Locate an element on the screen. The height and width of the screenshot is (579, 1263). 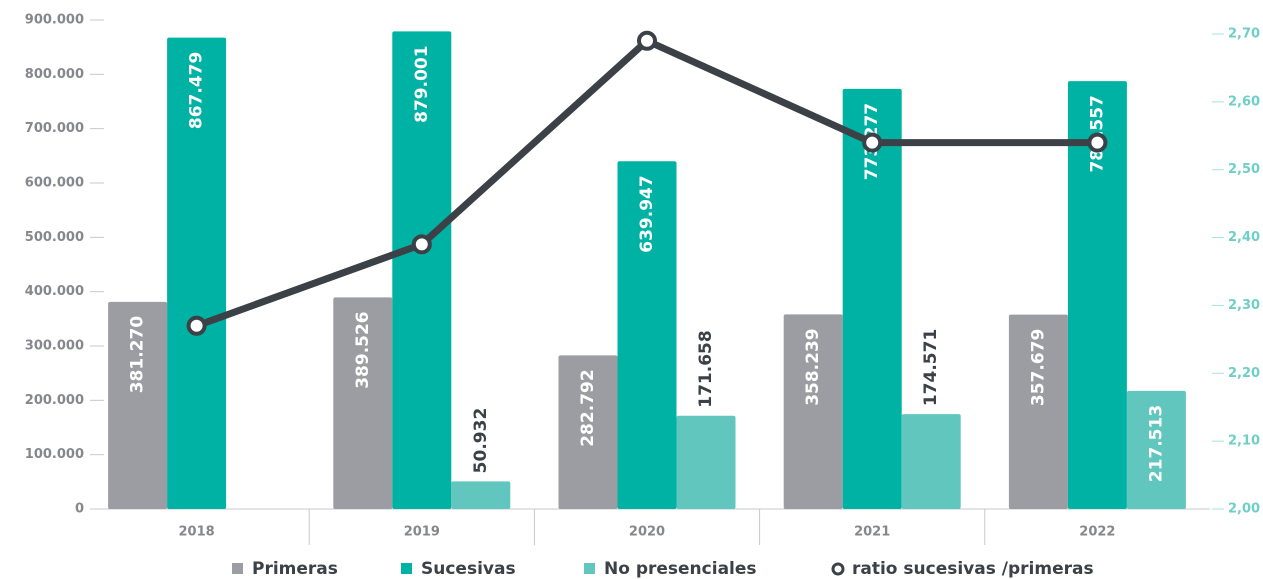
y-tick-label: 400.000 is located at coordinates (54, 291).